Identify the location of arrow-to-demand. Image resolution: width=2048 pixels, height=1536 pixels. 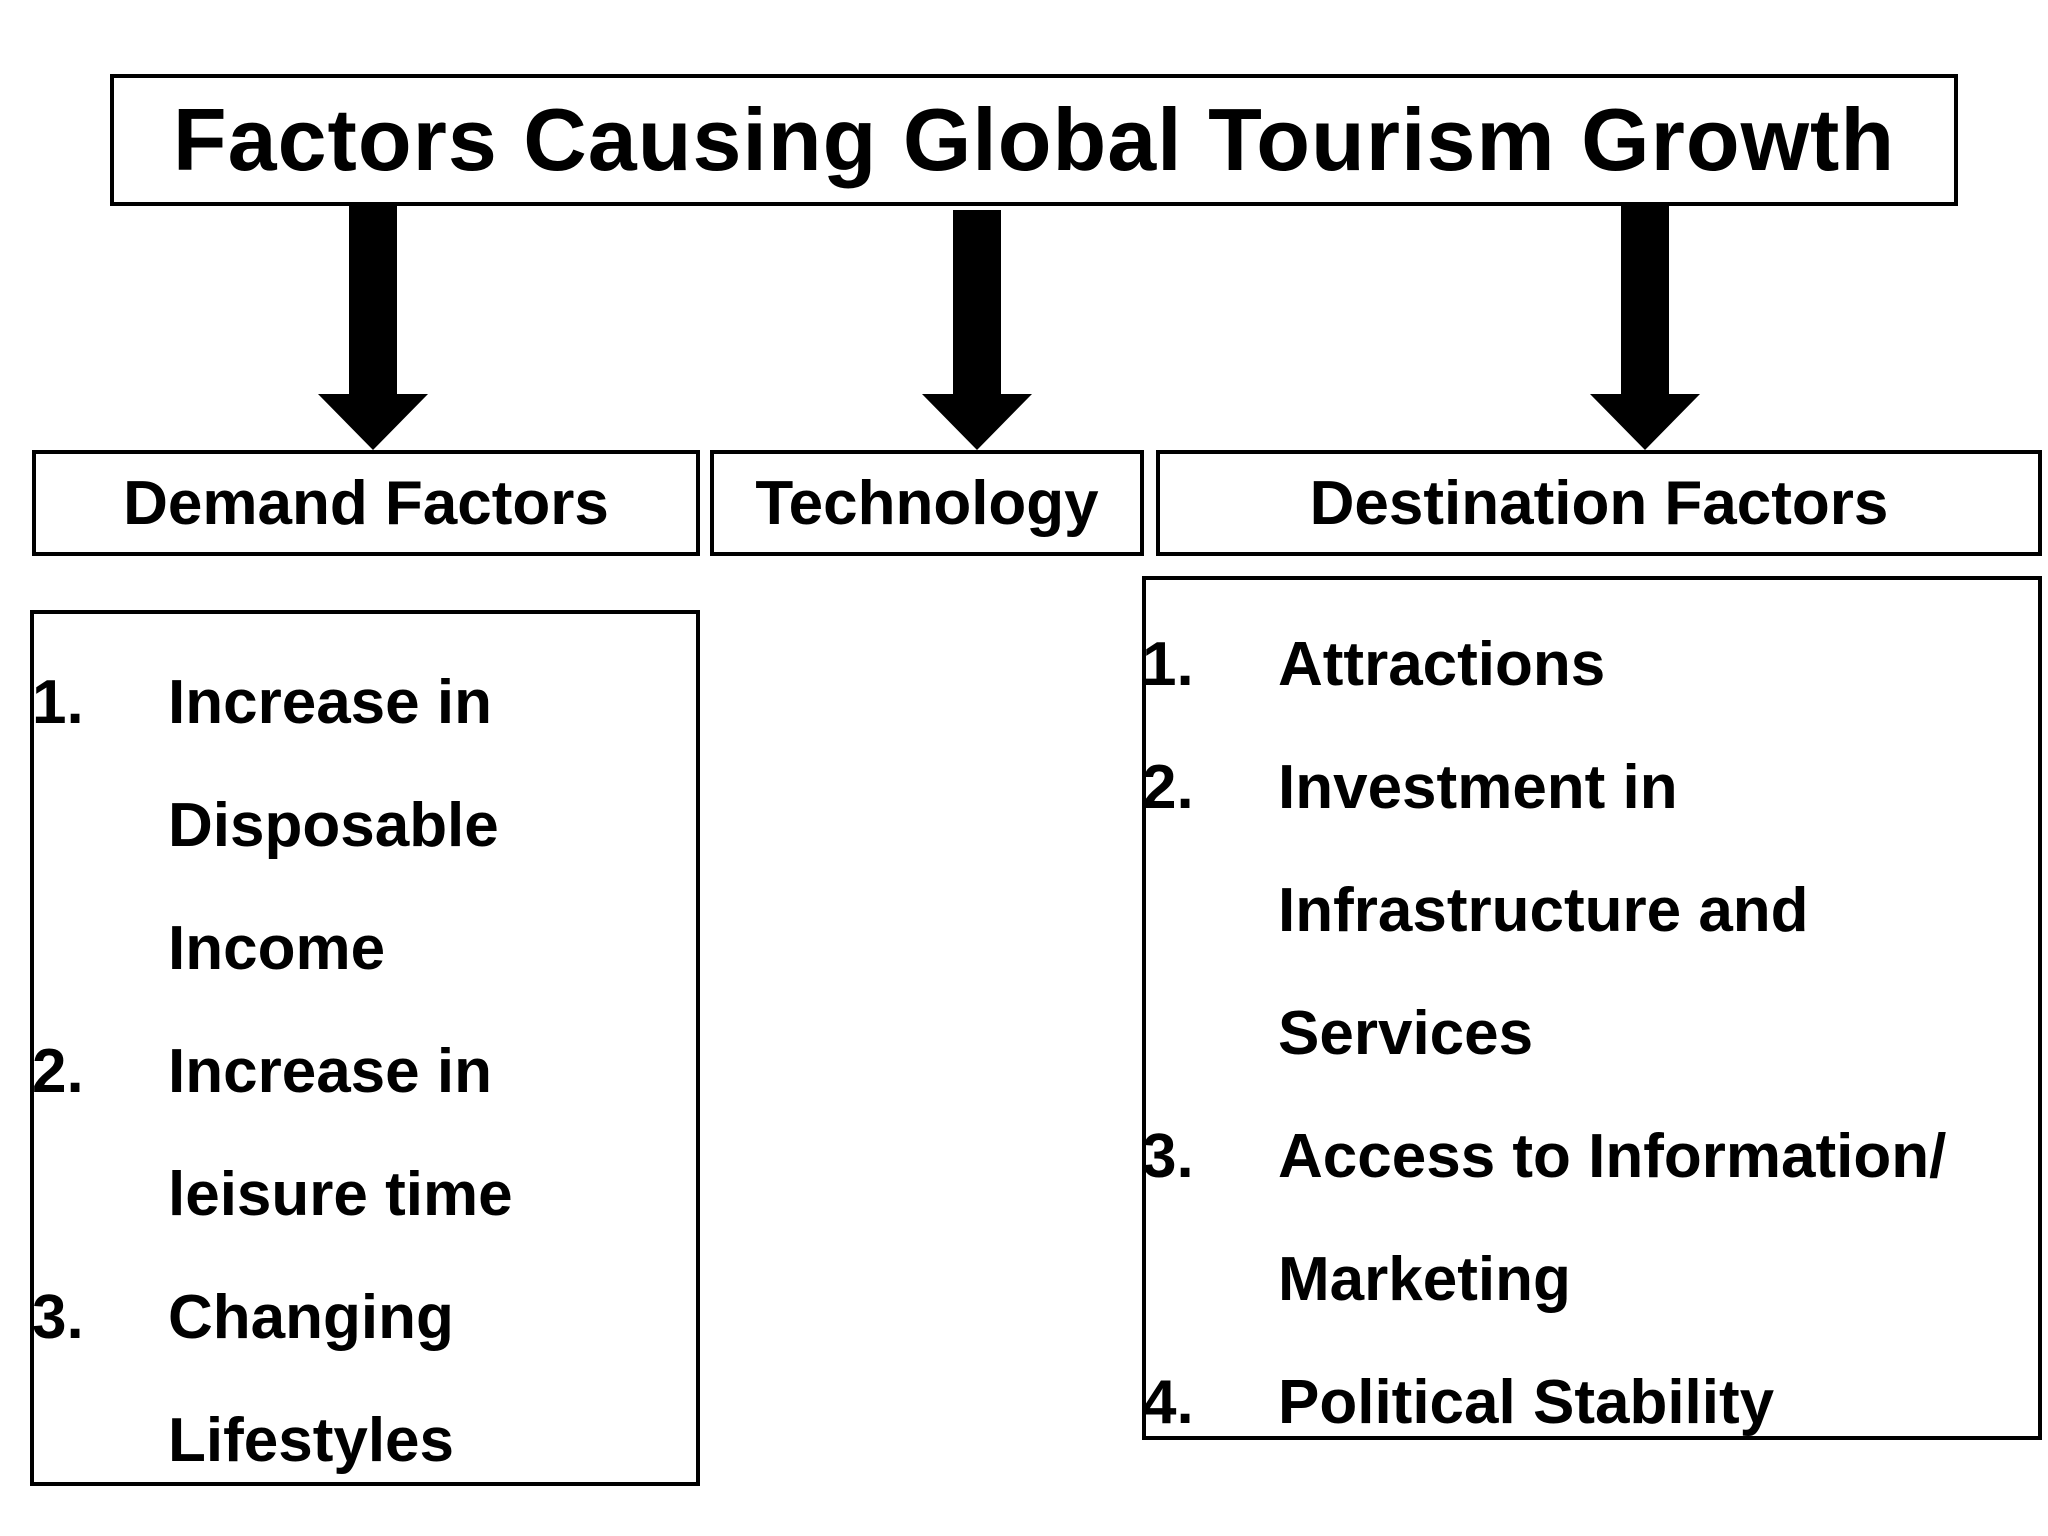
(373, 328).